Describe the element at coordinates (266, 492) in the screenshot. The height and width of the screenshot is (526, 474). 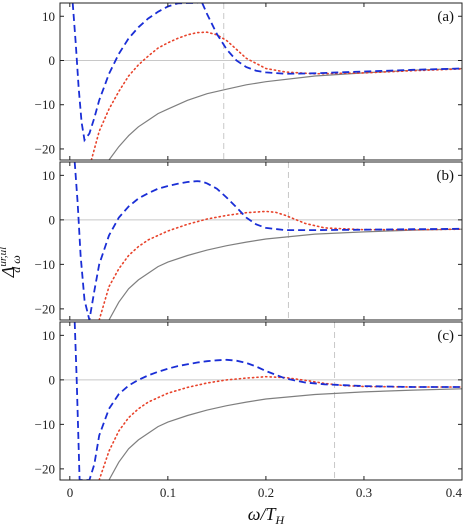
I see `x-tick-label: 0.2` at that location.